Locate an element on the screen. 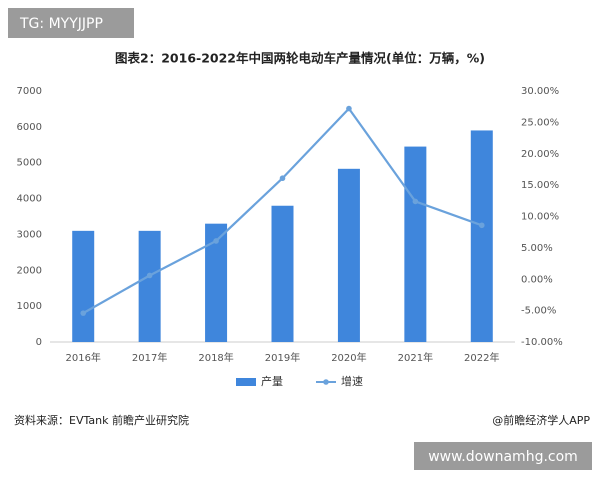 The width and height of the screenshot is (600, 480). y2-tick-label: 5.00% is located at coordinates (537, 248).